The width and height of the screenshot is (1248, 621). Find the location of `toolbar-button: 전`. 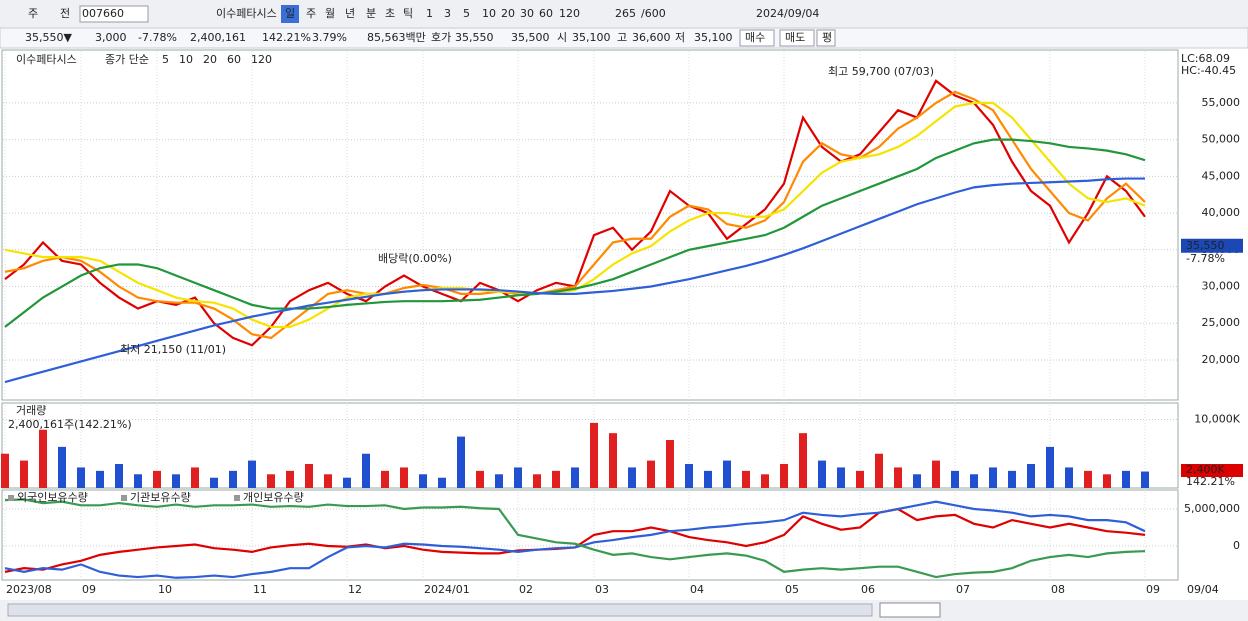

toolbar-button: 전 is located at coordinates (65, 13).